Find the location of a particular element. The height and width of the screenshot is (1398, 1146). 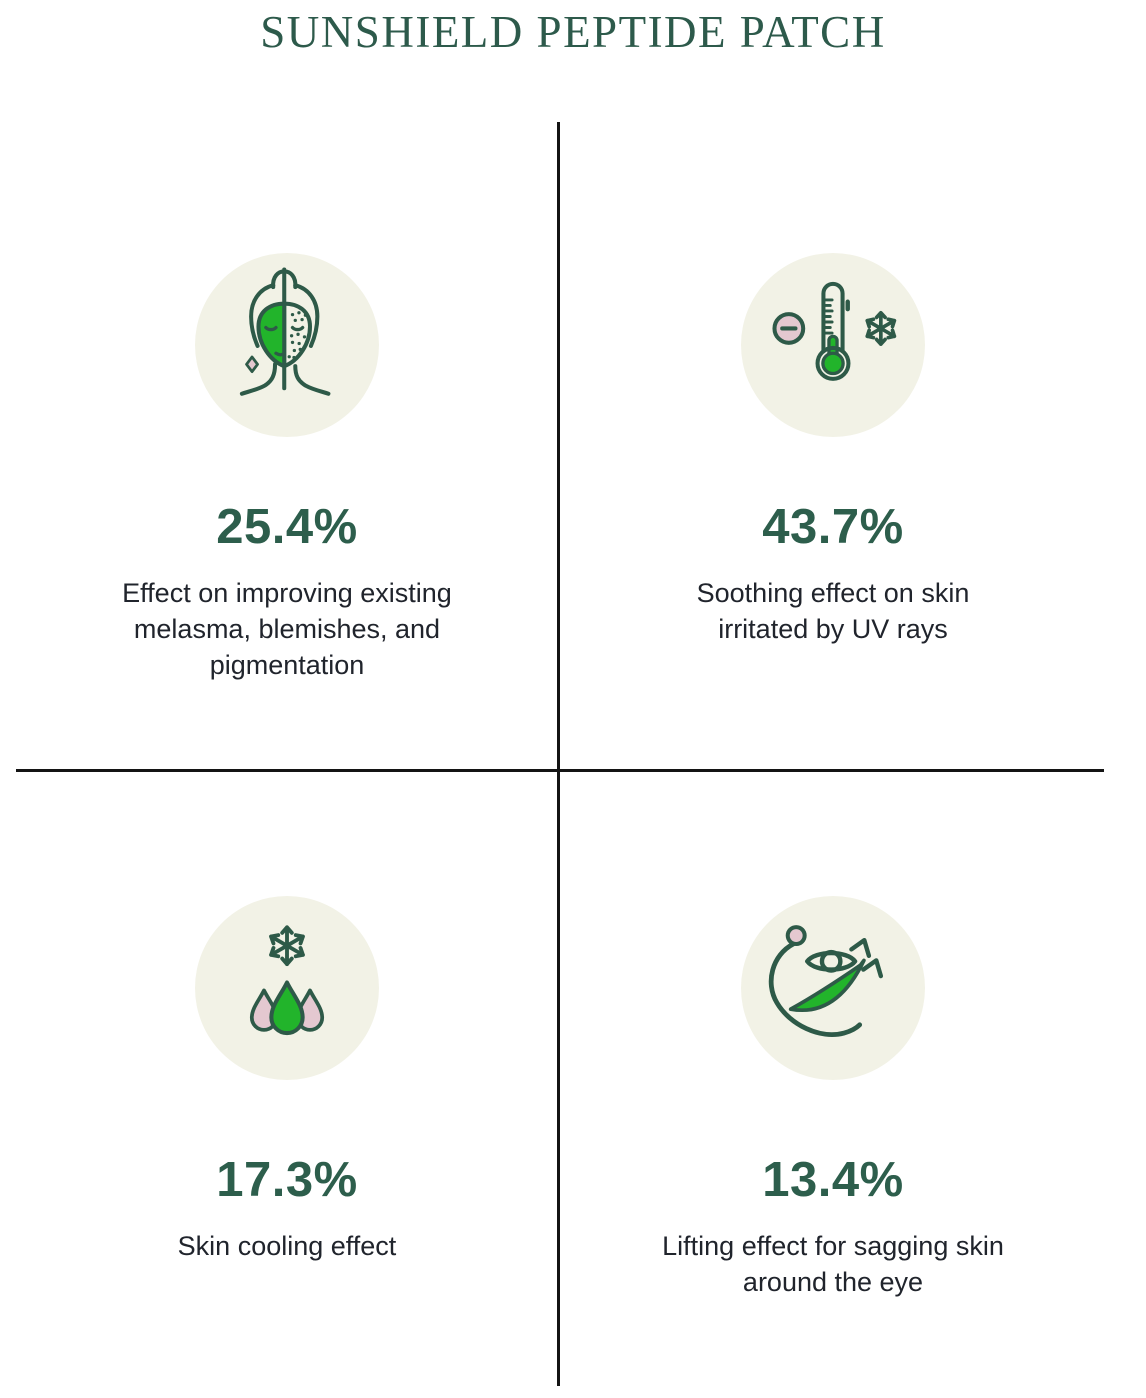

stat-label: Skin cooling effect is located at coordinates (287, 1246).